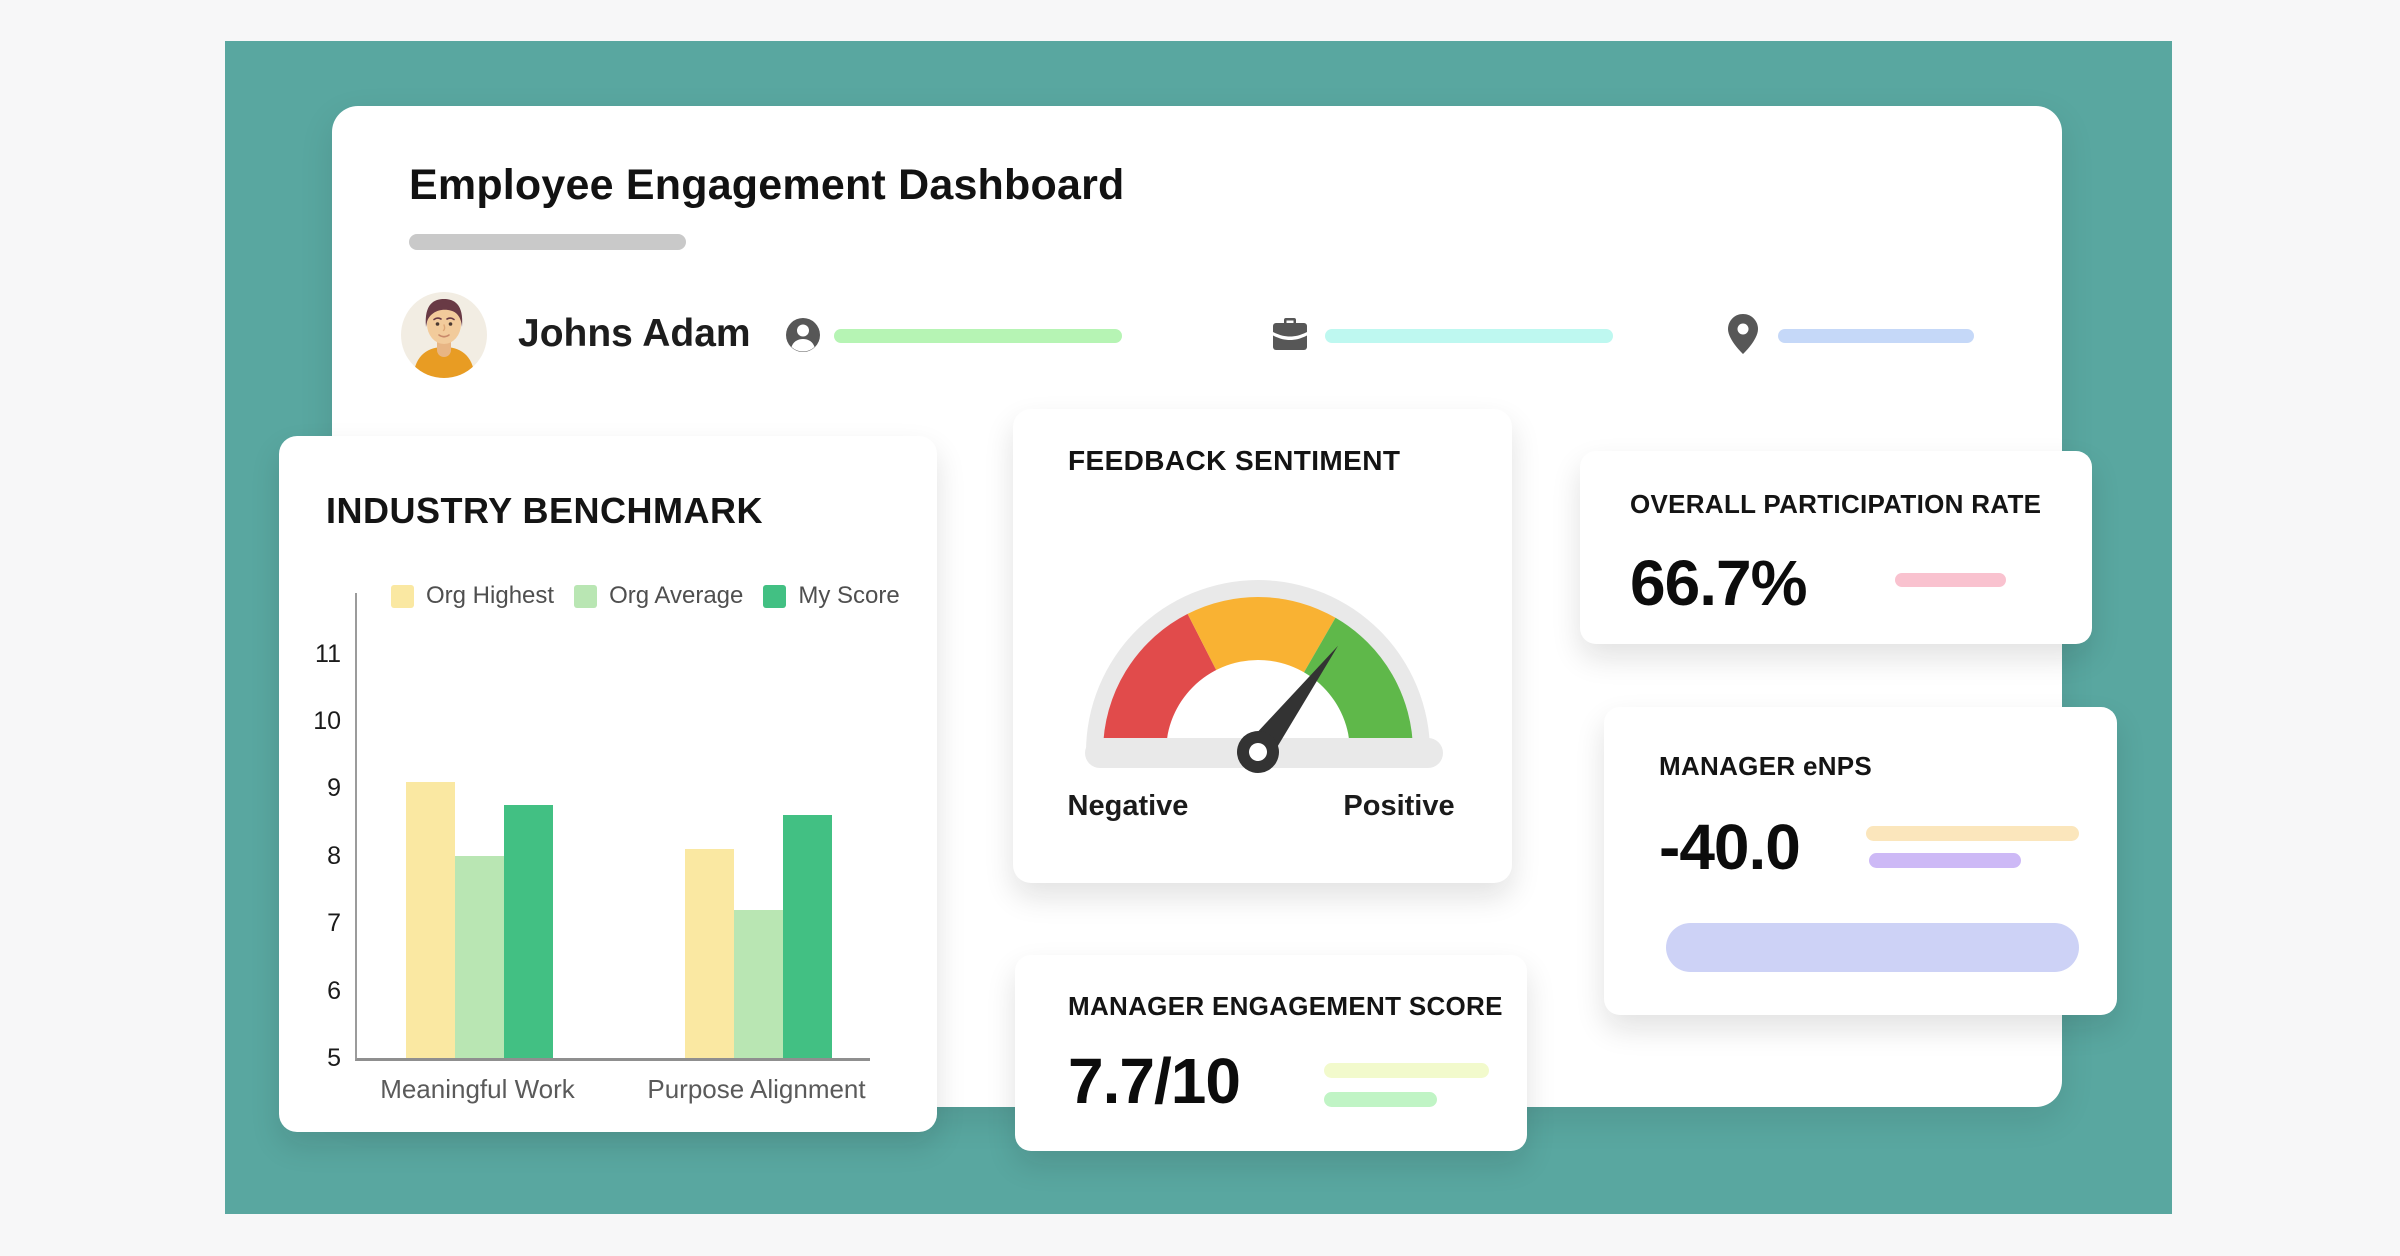 The image size is (2400, 1256). I want to click on y-tick-label: 5, so click(334, 1058).